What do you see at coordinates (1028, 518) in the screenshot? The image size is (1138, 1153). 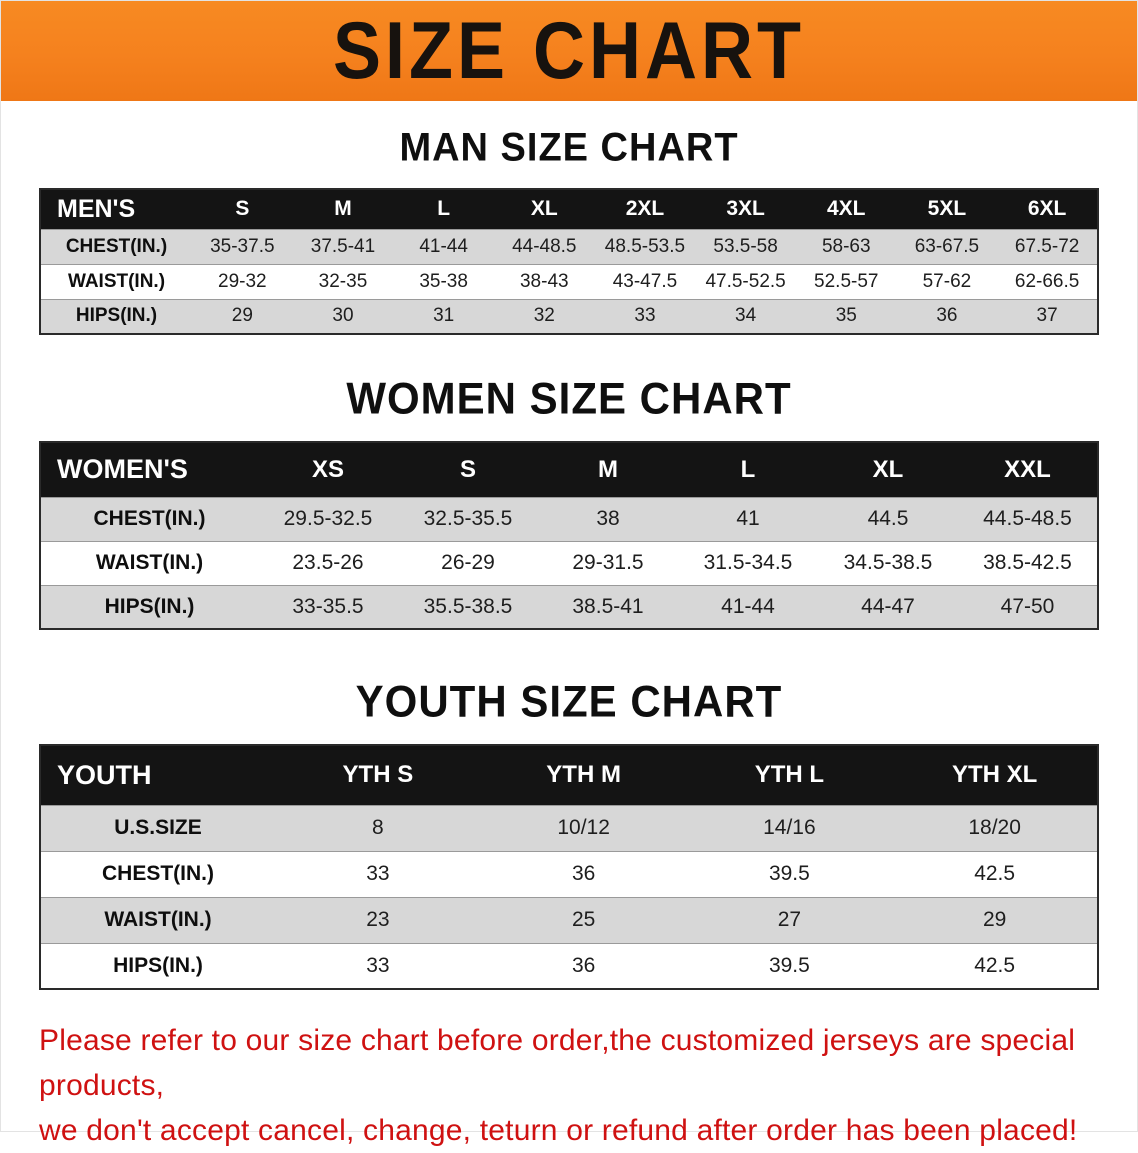 I see `size-value: 44.5-48.5` at bounding box center [1028, 518].